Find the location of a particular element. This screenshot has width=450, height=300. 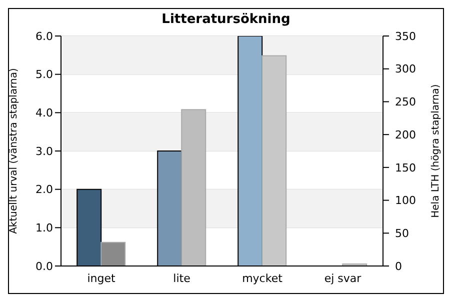

x-tick-label: inget is located at coordinates (101, 278).